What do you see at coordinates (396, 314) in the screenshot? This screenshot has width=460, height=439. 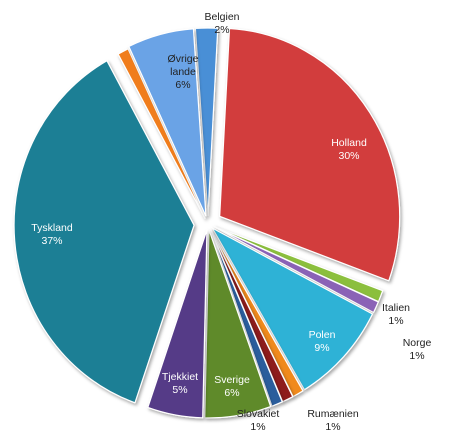 I see `slice-label-italien: Italien 1%` at bounding box center [396, 314].